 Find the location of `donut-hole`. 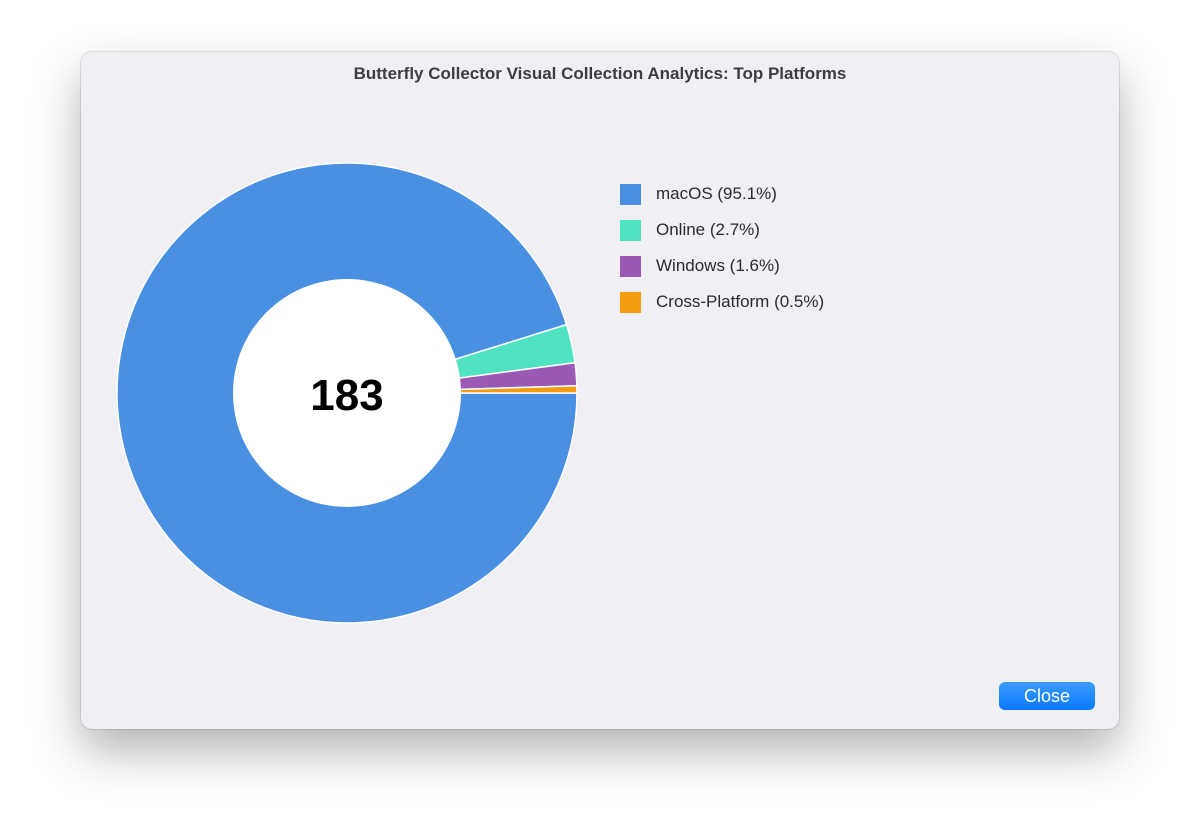

donut-hole is located at coordinates (347, 393).